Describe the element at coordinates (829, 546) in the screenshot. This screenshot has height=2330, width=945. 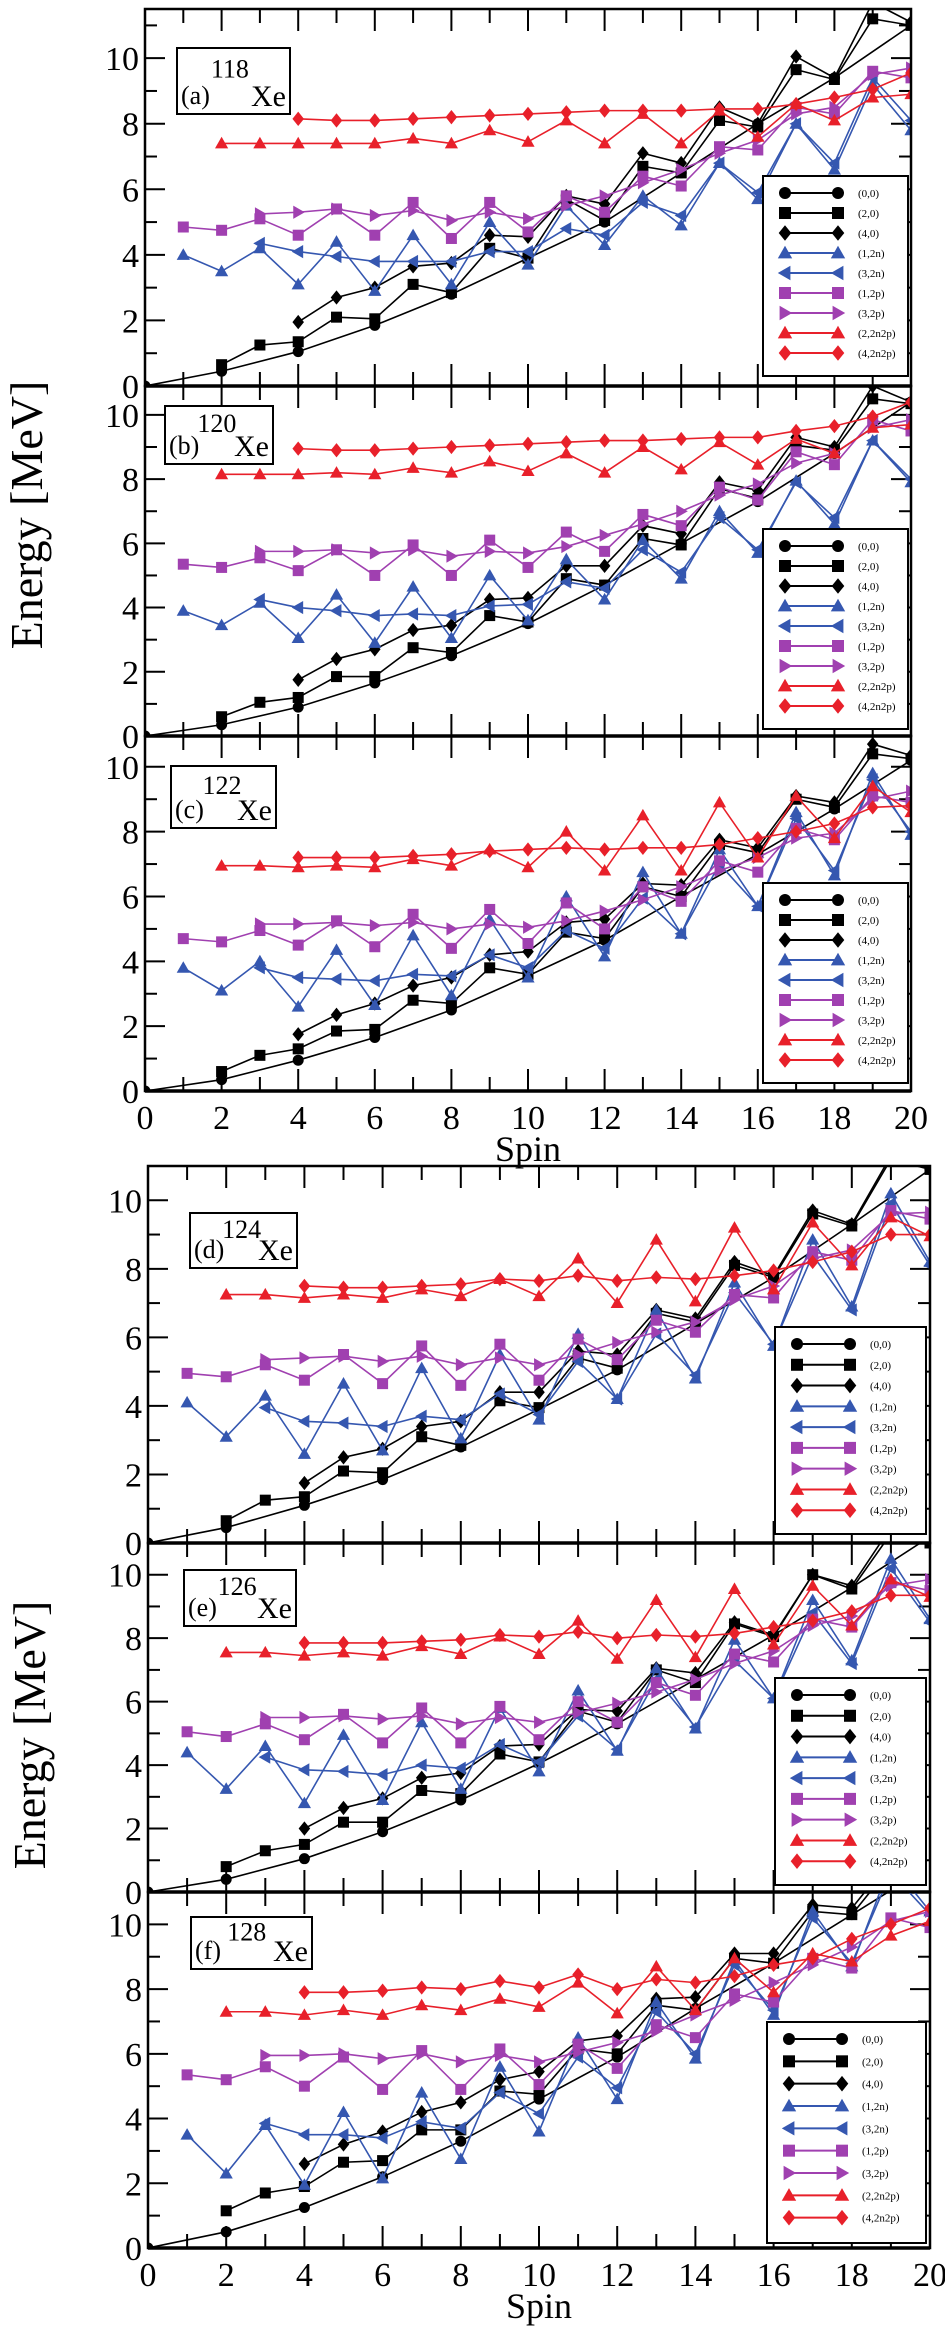
I see `legend-item: (0,0)` at that location.